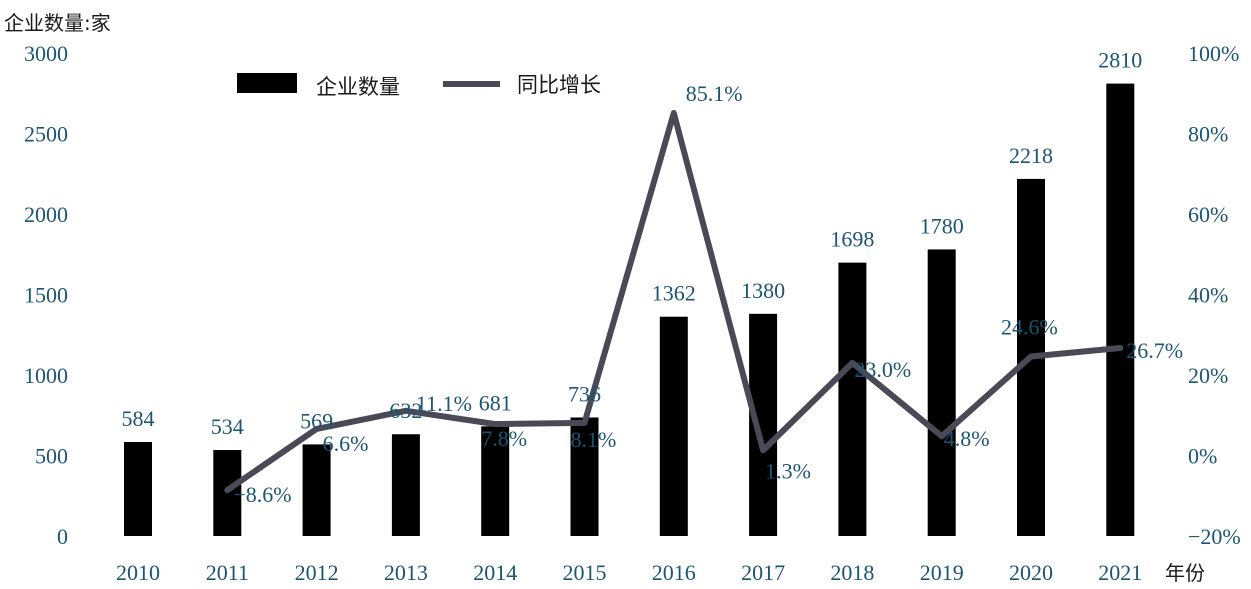 The height and width of the screenshot is (589, 1251). Describe the element at coordinates (227, 426) in the screenshot. I see `bar-value-label: 534` at that location.